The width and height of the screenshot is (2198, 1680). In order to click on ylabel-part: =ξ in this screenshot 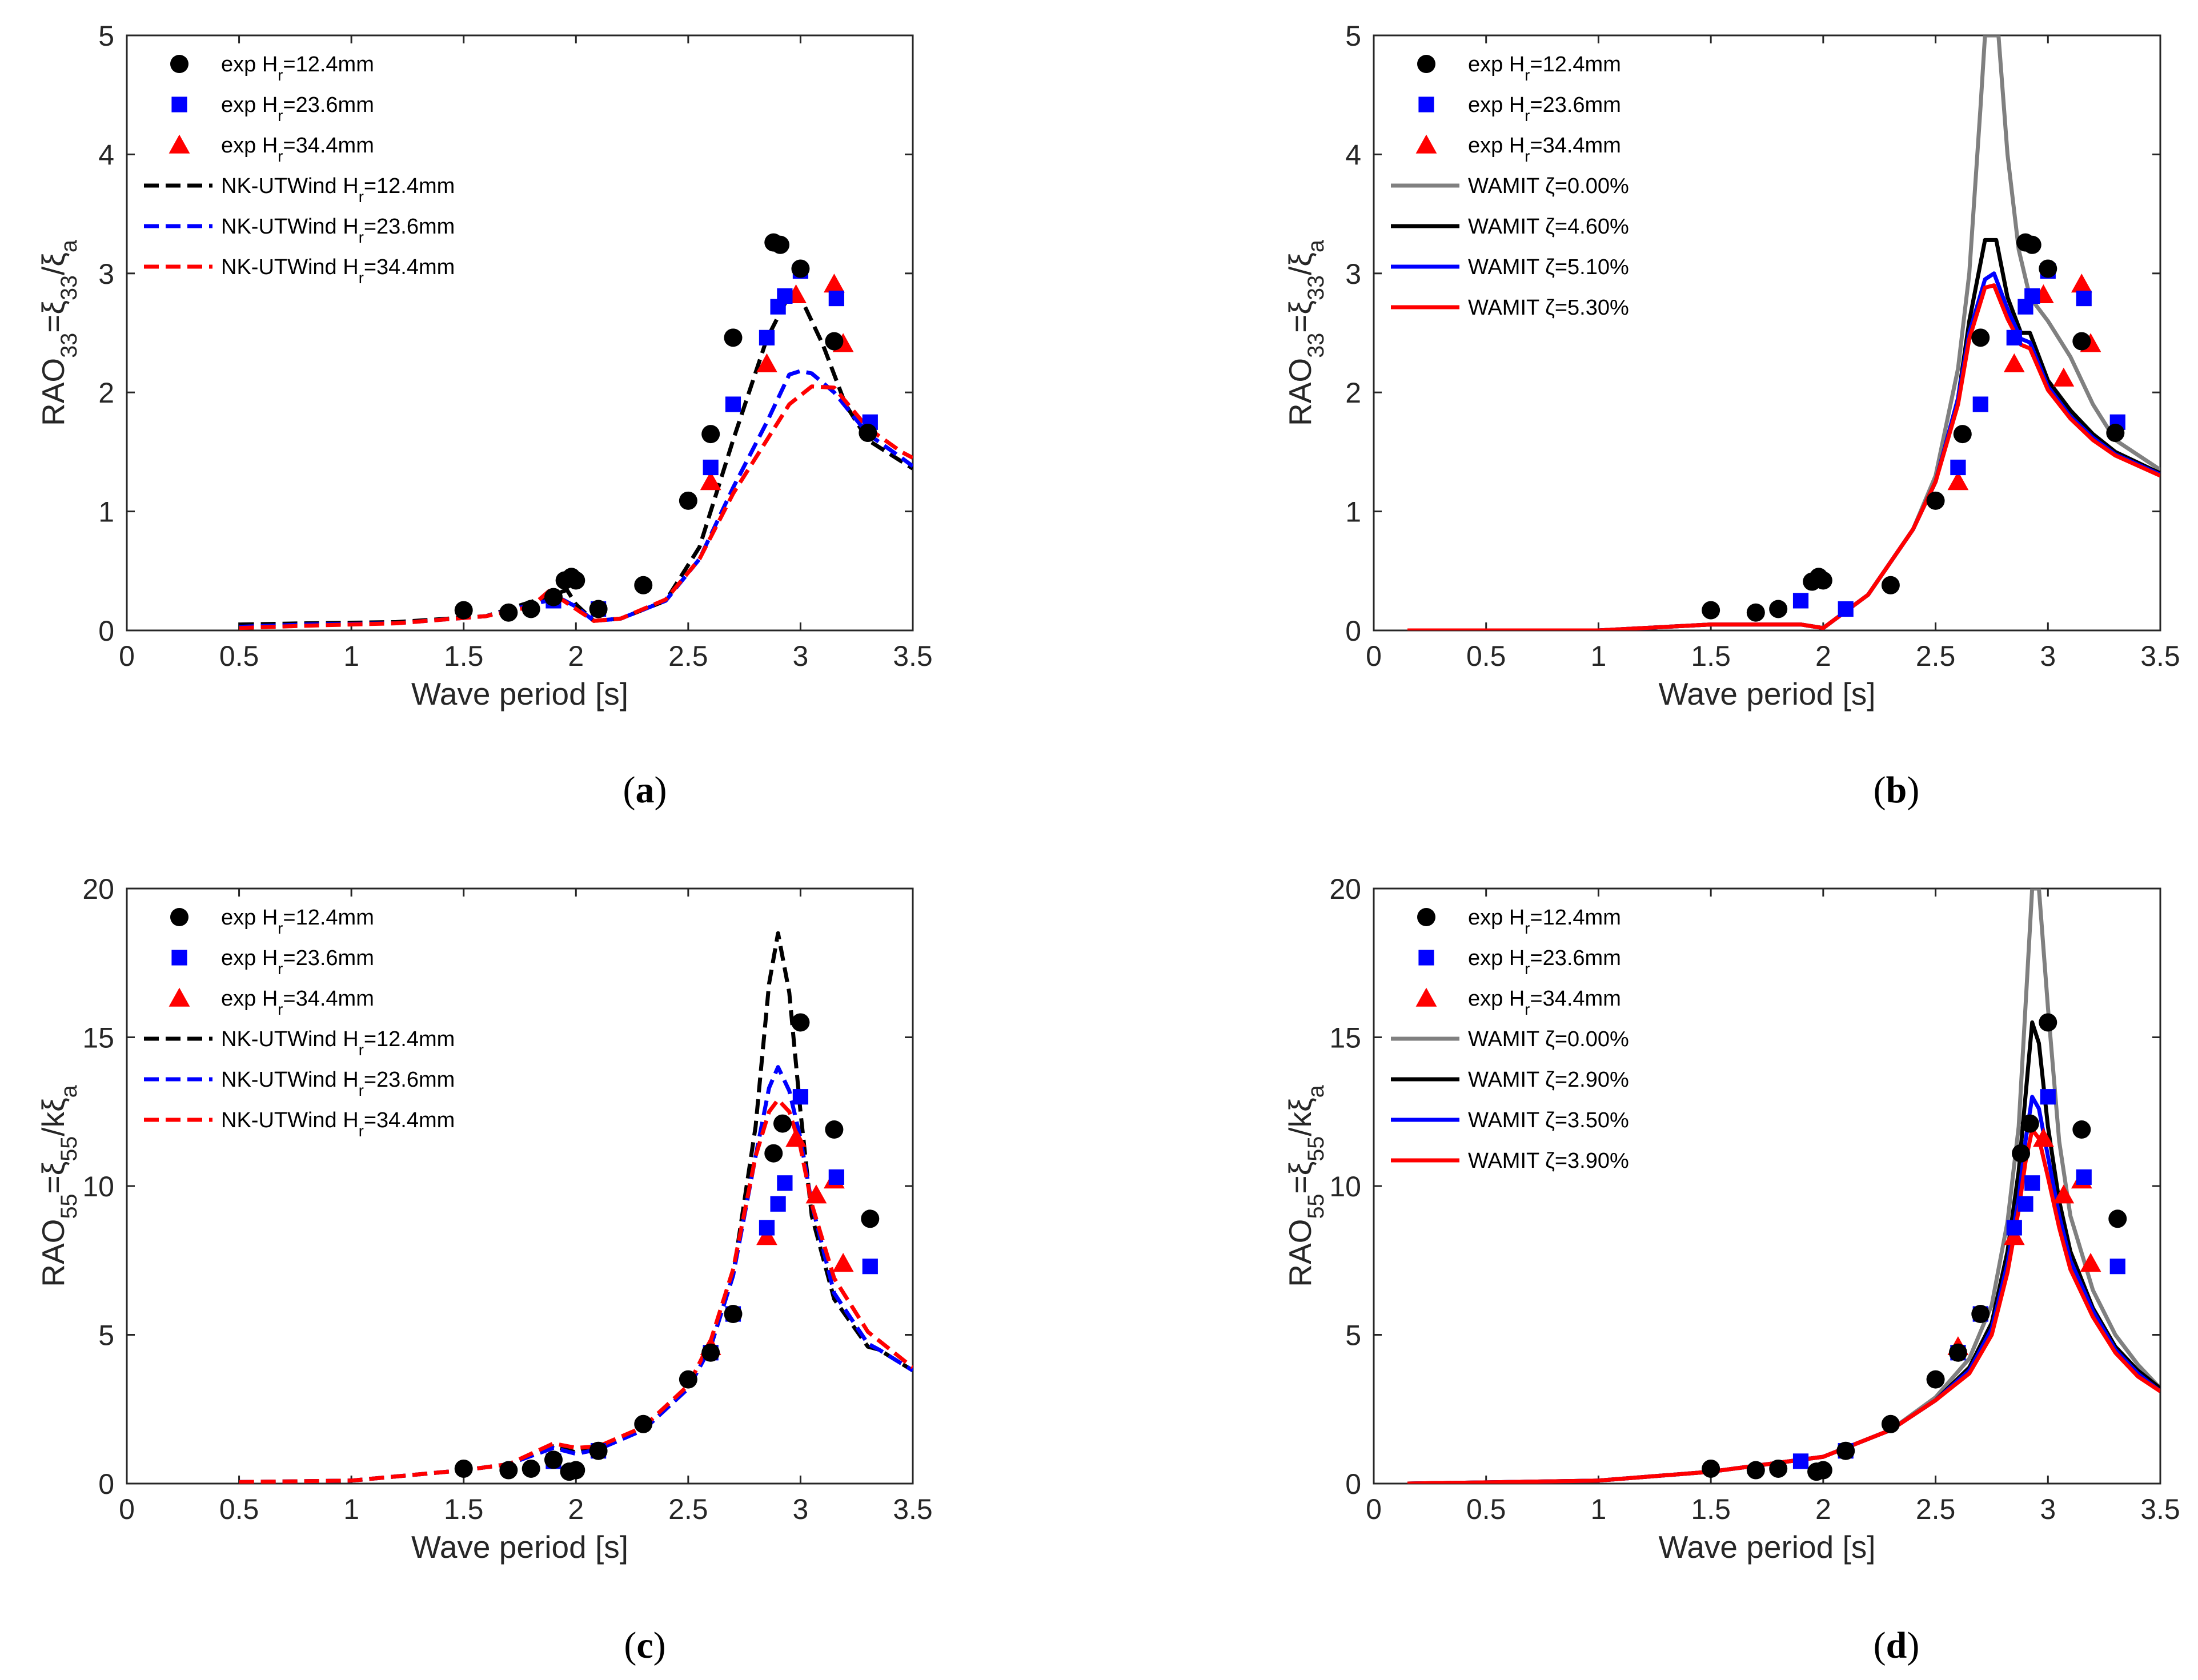, I will do `click(53, 316)`.